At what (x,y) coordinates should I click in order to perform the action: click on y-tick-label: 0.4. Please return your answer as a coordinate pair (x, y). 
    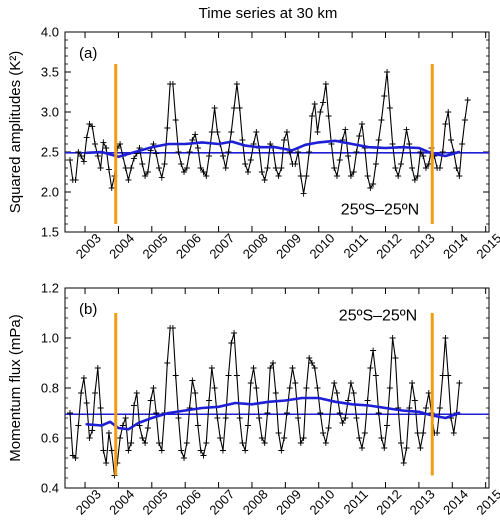
    Looking at the image, I should click on (50, 488).